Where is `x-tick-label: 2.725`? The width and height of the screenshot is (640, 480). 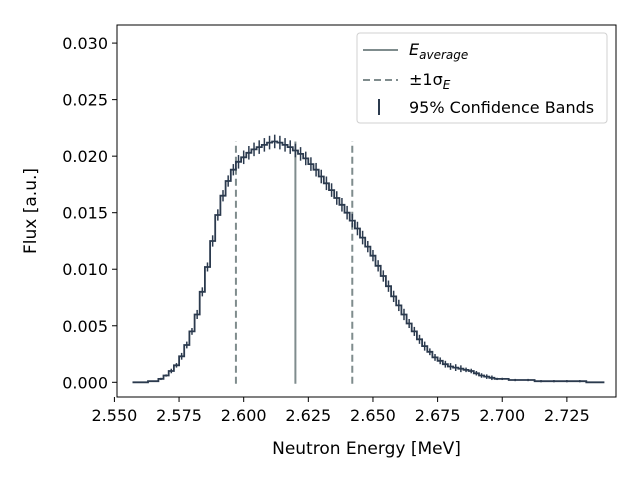 x-tick-label: 2.725 is located at coordinates (567, 415).